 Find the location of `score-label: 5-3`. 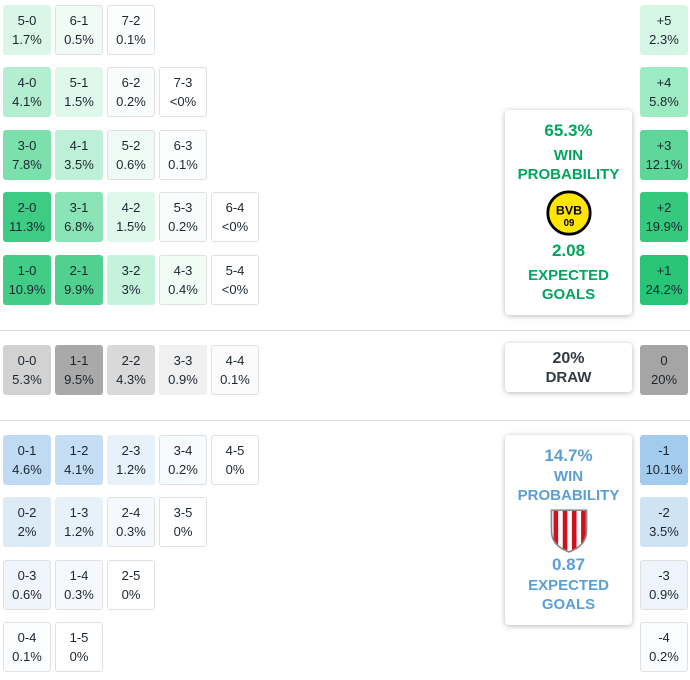

score-label: 5-3 is located at coordinates (183, 207).